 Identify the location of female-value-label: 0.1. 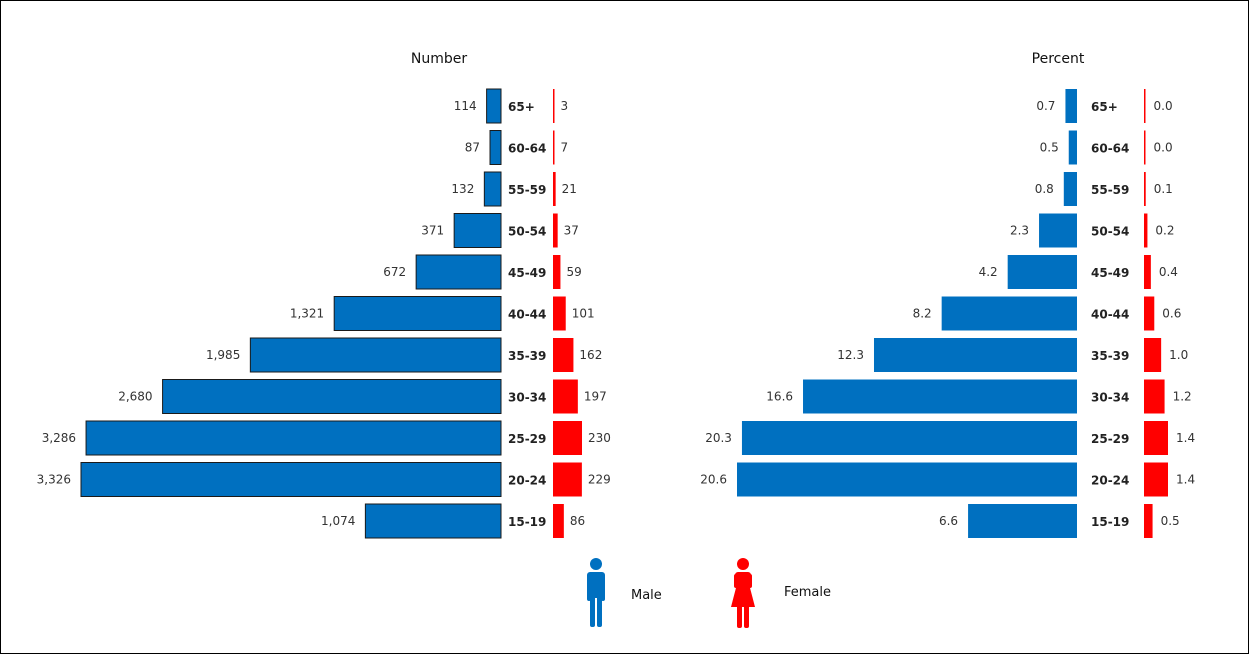
(1163, 189).